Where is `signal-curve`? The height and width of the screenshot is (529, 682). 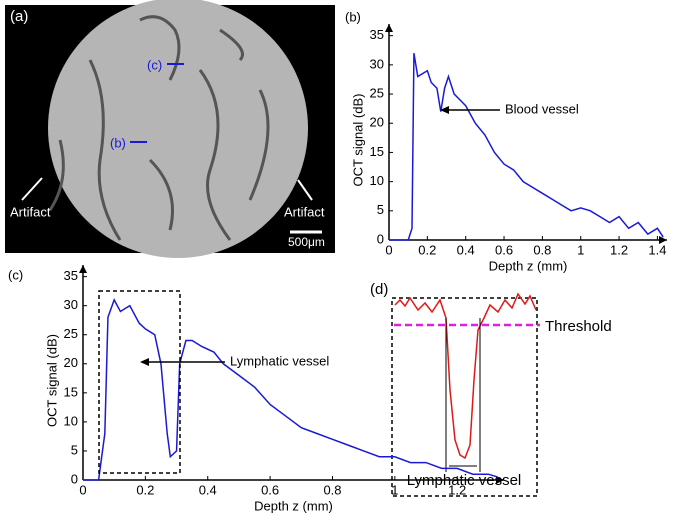
signal-curve is located at coordinates (465, 376).